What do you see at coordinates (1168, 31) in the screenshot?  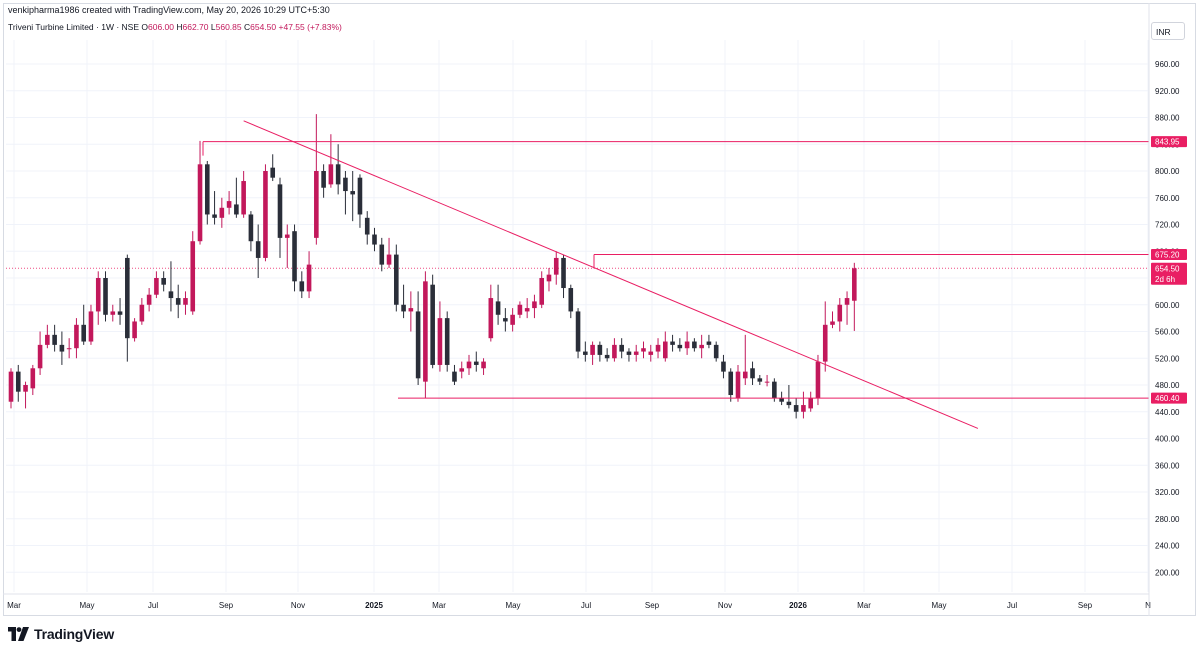 I see `currency-button: INR` at bounding box center [1168, 31].